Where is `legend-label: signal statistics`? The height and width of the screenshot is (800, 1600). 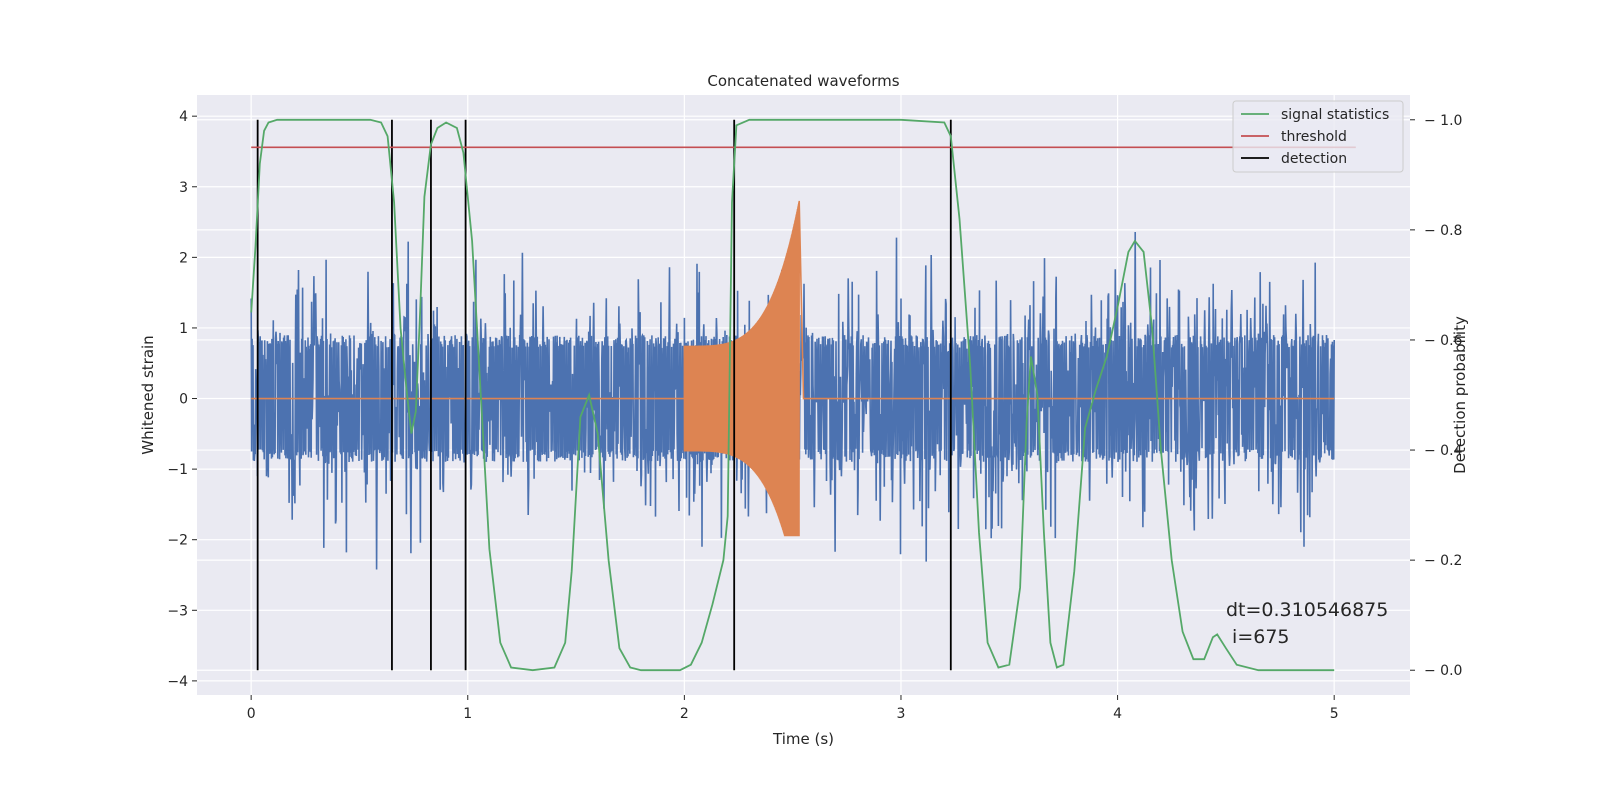
legend-label: signal statistics is located at coordinates (1335, 115).